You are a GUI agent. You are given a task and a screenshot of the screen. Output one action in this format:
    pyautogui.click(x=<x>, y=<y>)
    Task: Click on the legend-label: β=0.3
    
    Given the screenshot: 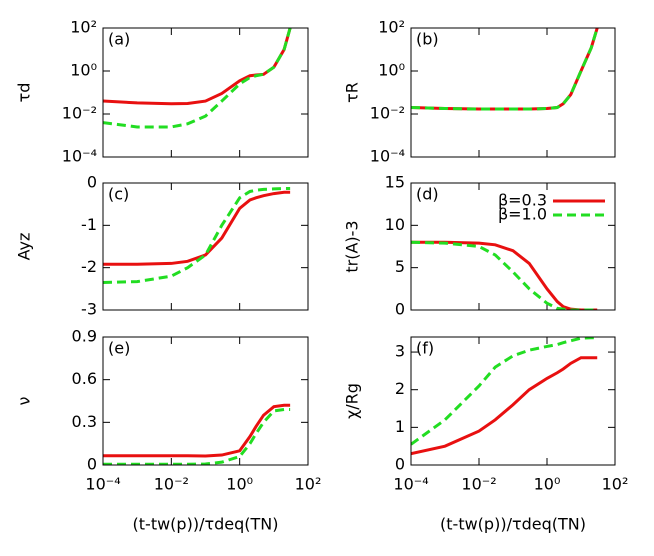 What is the action you would take?
    pyautogui.click(x=522, y=200)
    